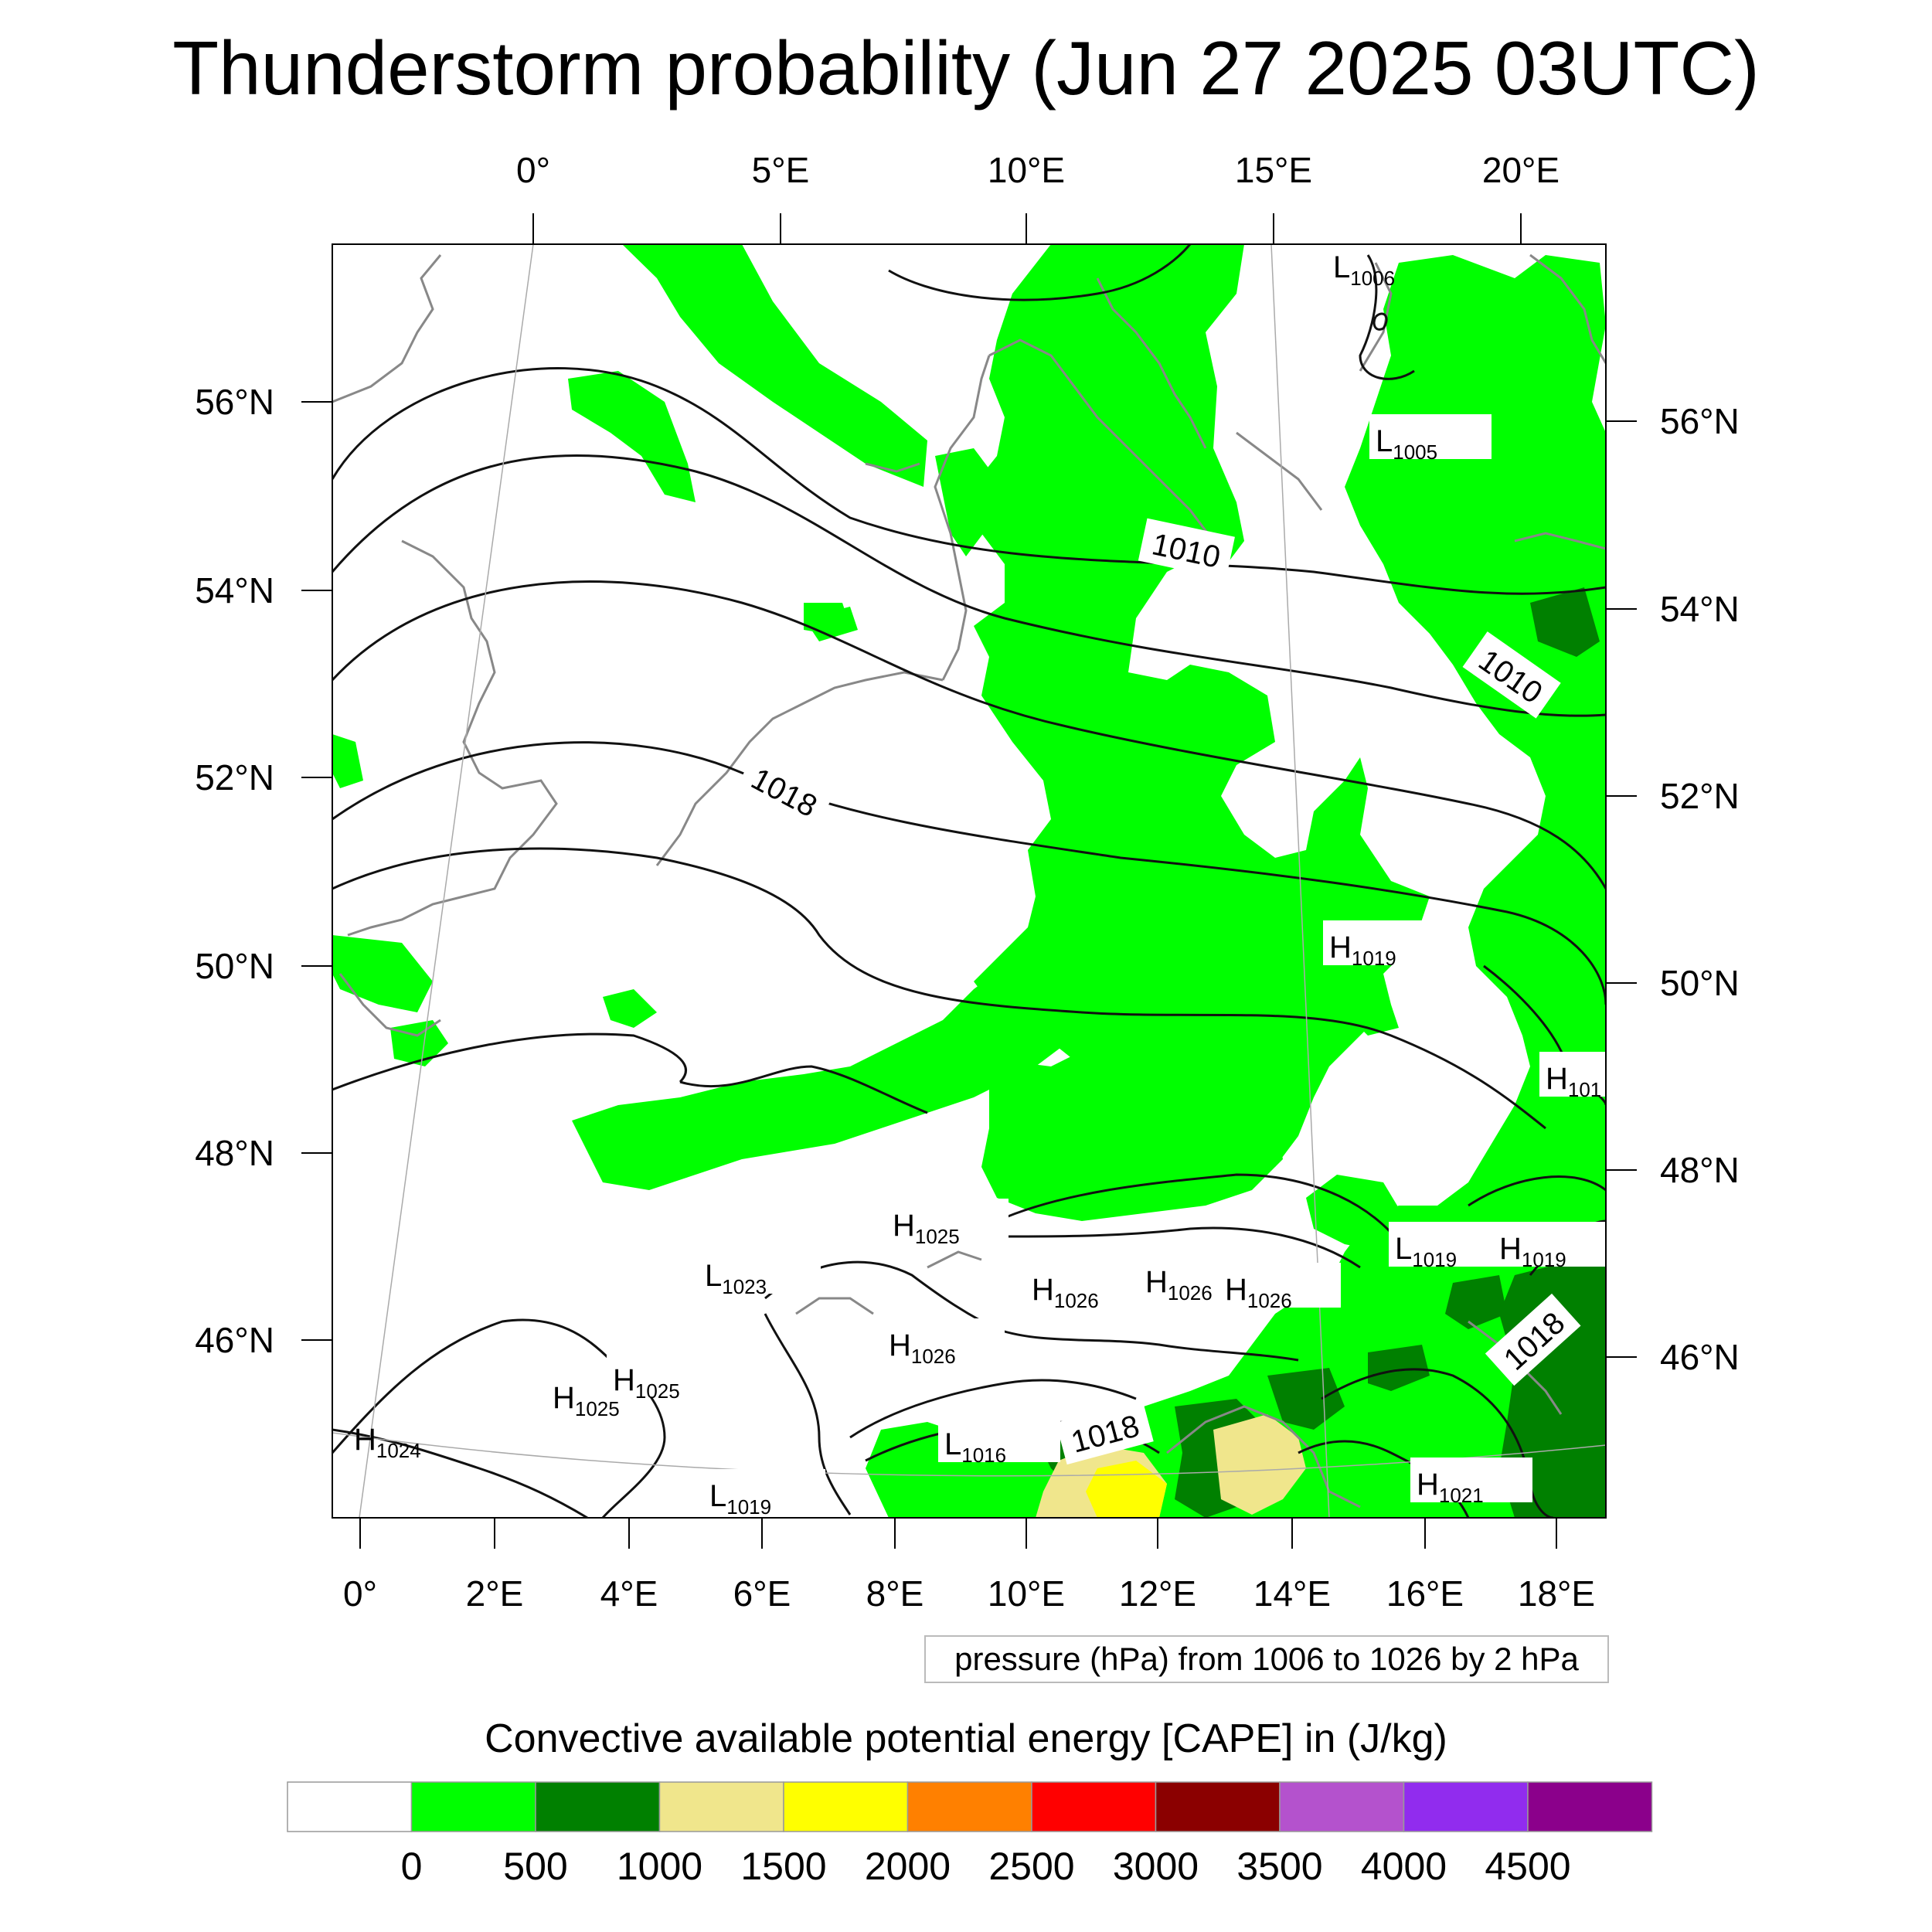 The height and width of the screenshot is (1932, 1932). I want to click on pressure-center-h1026-d: H1026, so click(944, 1343).